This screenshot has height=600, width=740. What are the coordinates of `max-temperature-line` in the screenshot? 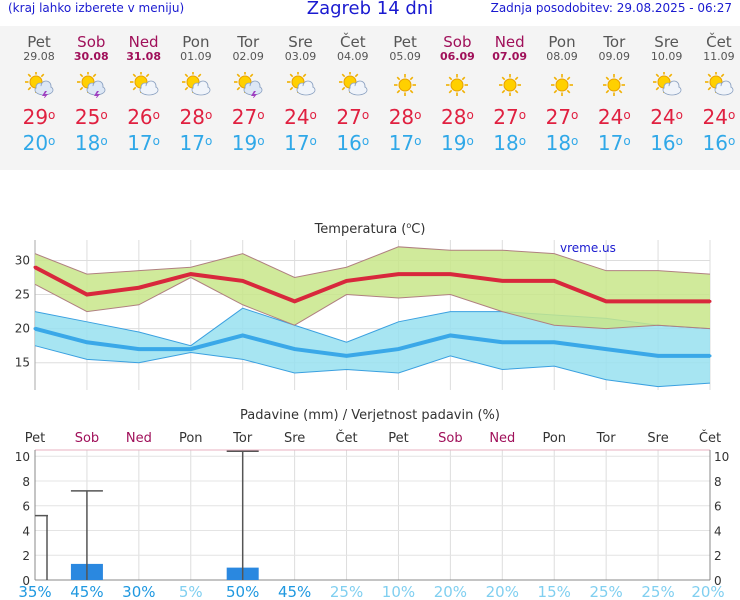 It's located at (372, 284).